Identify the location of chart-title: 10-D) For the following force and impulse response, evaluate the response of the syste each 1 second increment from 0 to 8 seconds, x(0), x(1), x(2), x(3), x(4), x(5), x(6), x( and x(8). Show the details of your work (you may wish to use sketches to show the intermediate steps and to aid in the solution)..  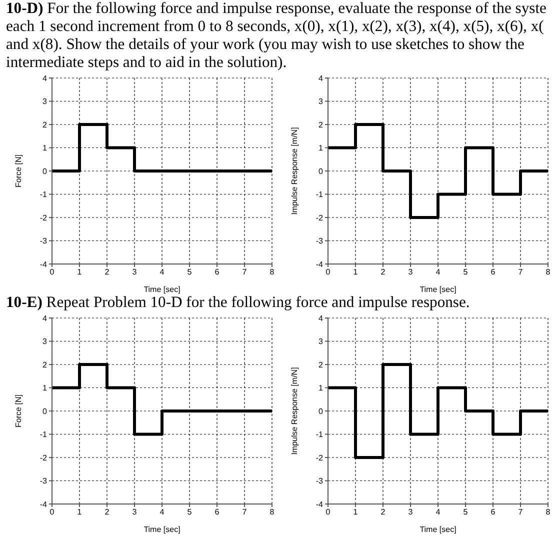
(277, 36).